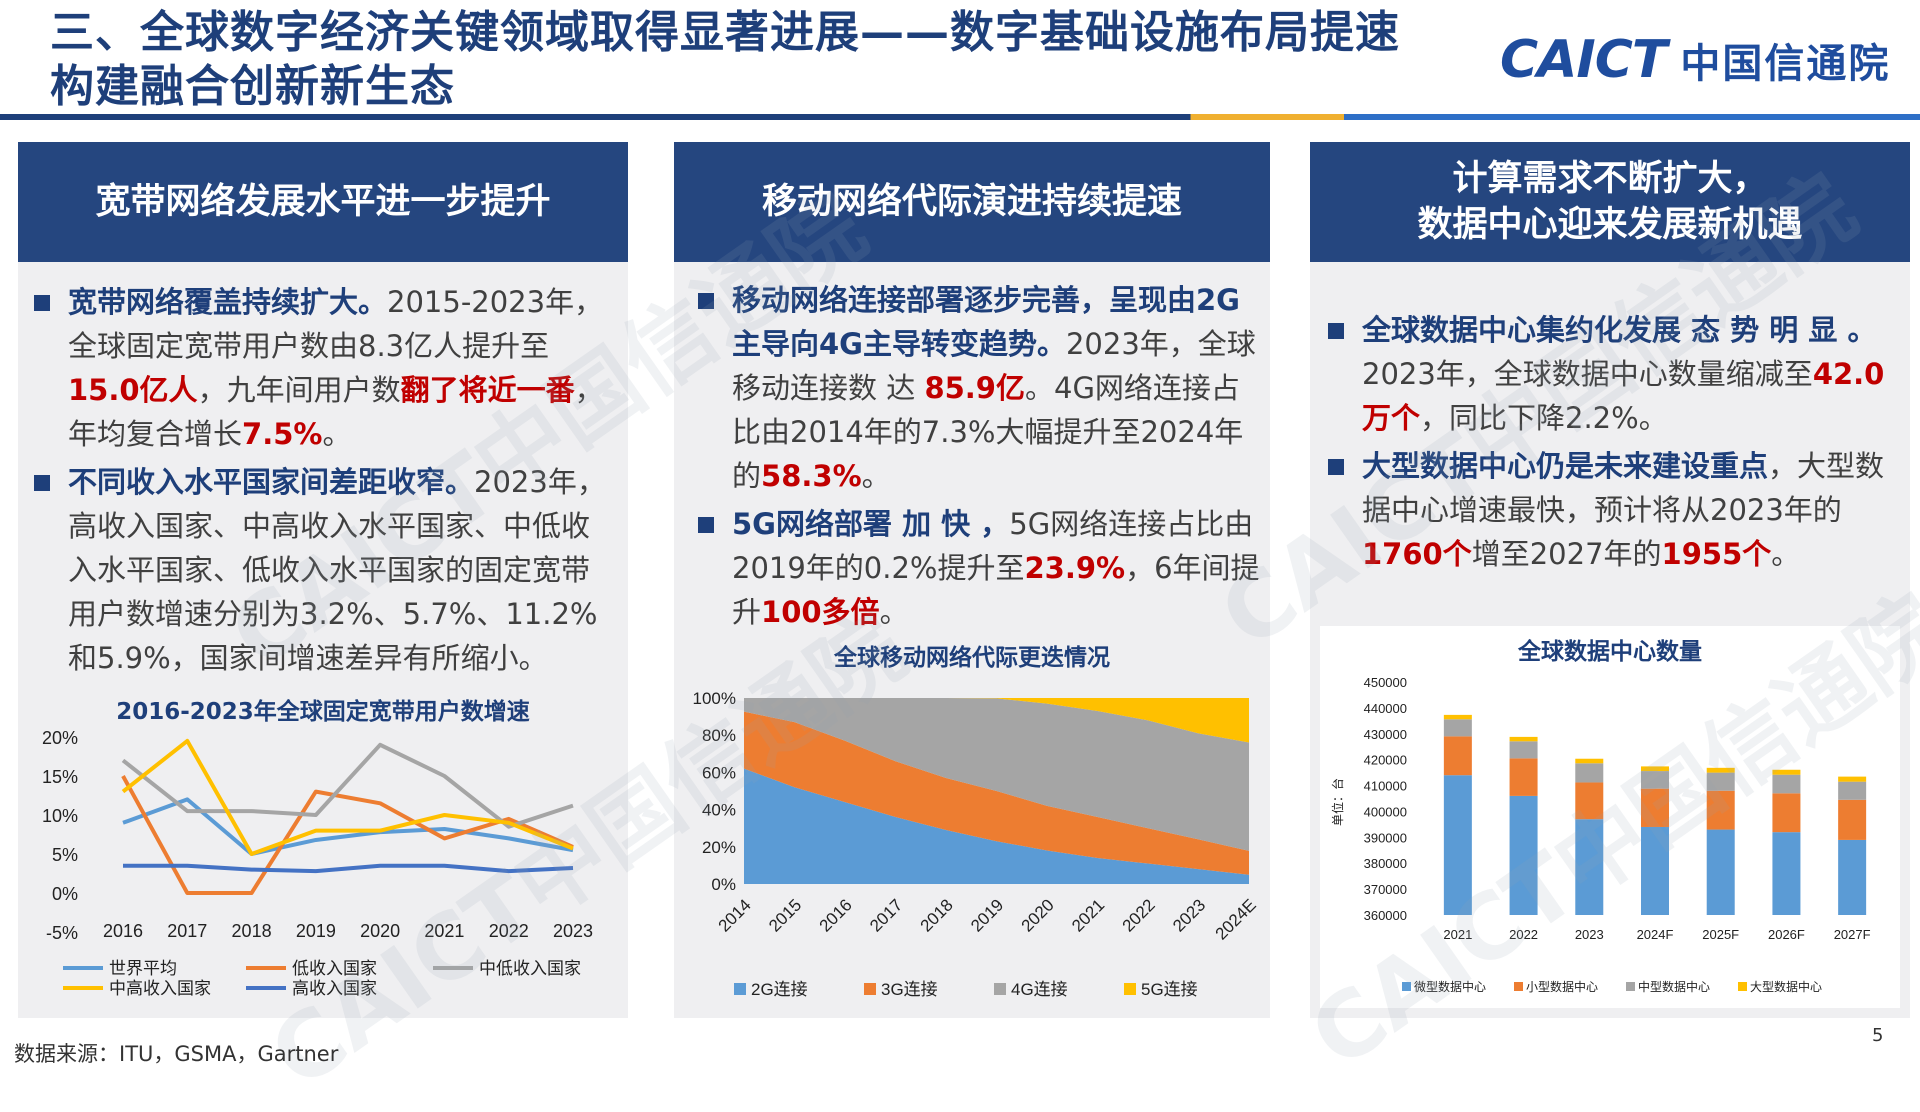  I want to click on page-number: 5, so click(1878, 1035).